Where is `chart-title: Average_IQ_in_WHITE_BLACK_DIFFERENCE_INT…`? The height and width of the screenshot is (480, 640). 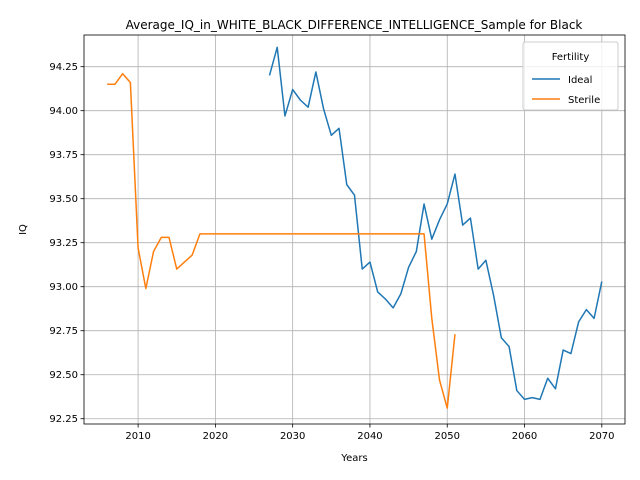 chart-title: Average_IQ_in_WHITE_BLACK_DIFFERENCE_INT… is located at coordinates (354, 25).